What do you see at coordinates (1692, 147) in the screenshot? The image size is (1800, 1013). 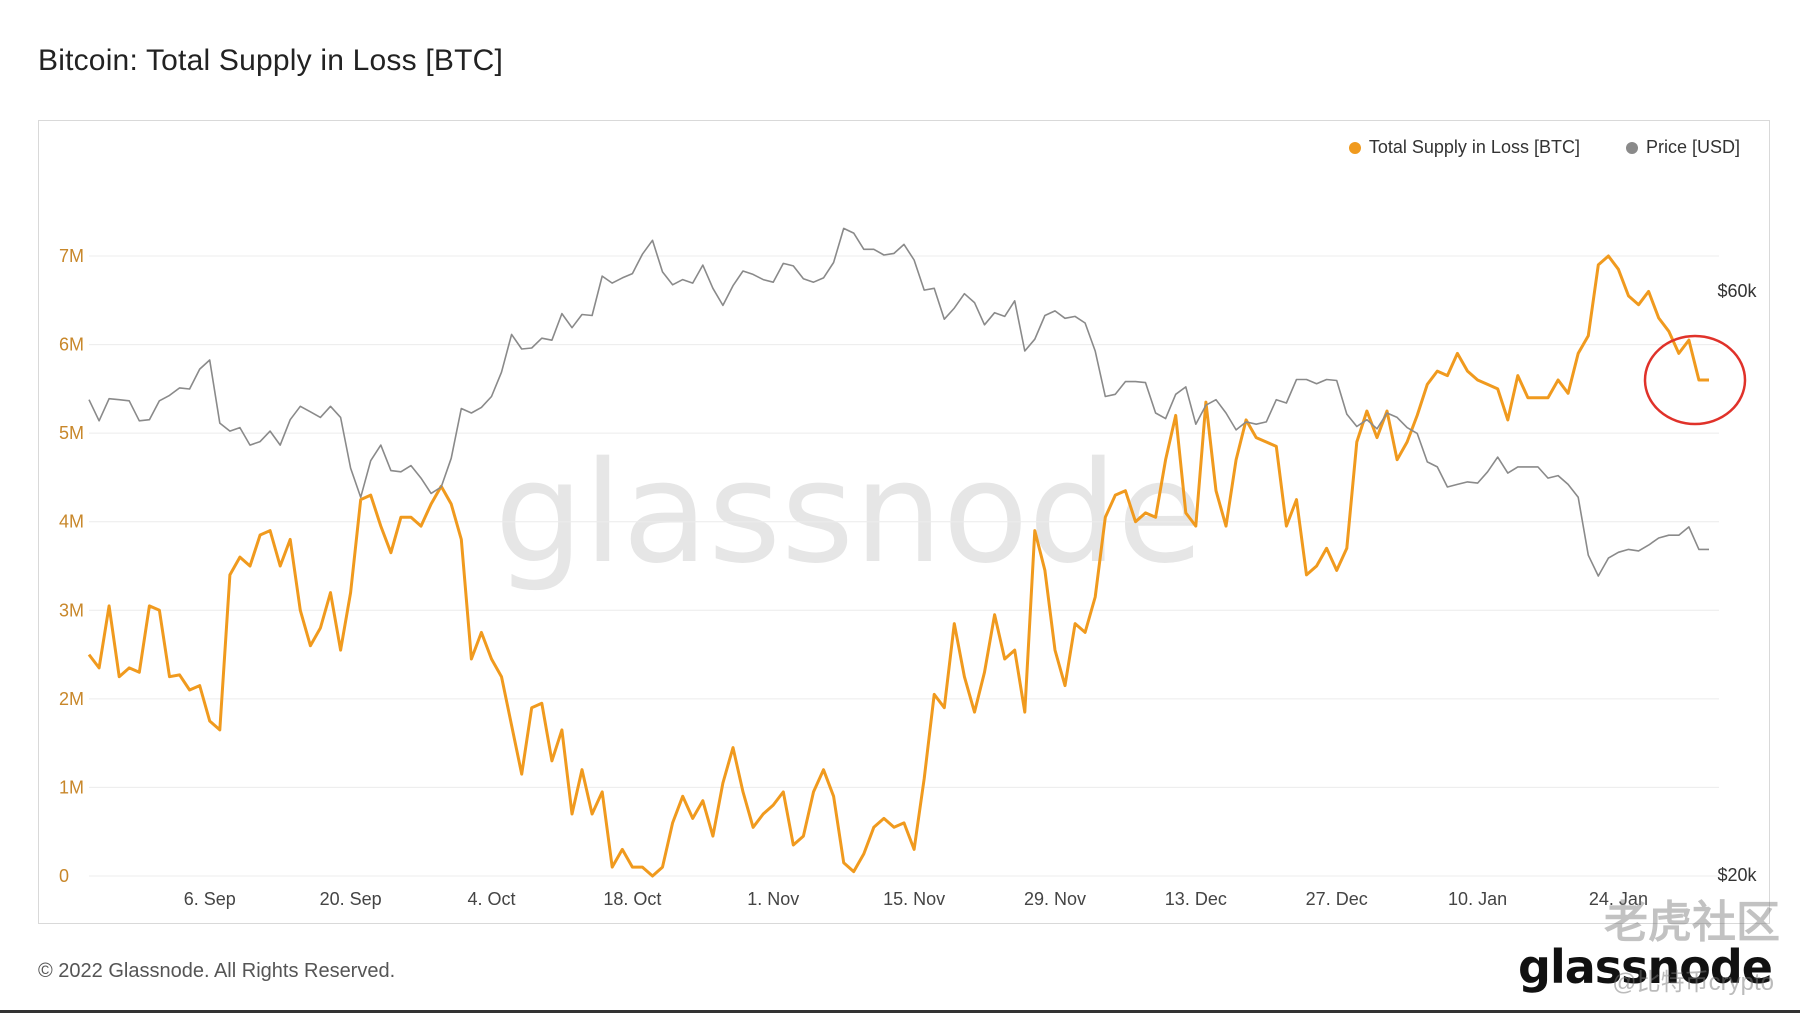 I see `legend-label-price: Price [USD]` at bounding box center [1692, 147].